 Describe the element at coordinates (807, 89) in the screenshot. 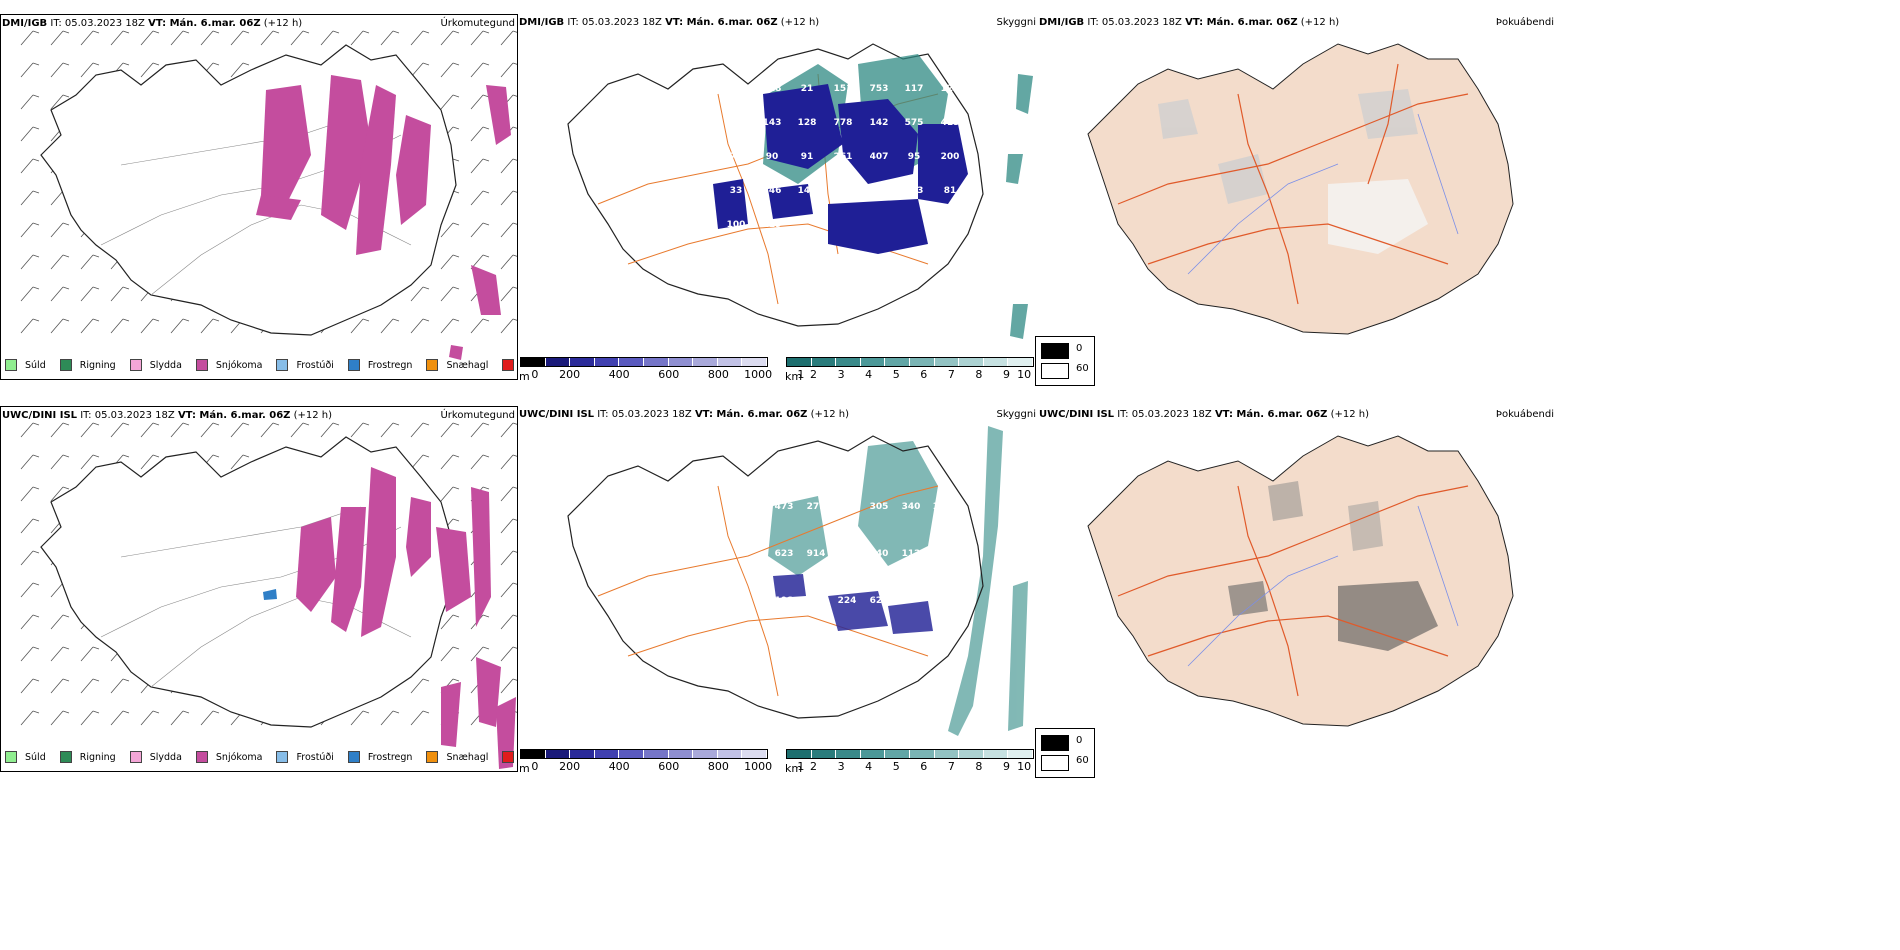

I see `snow-ceiling-label: 21` at that location.